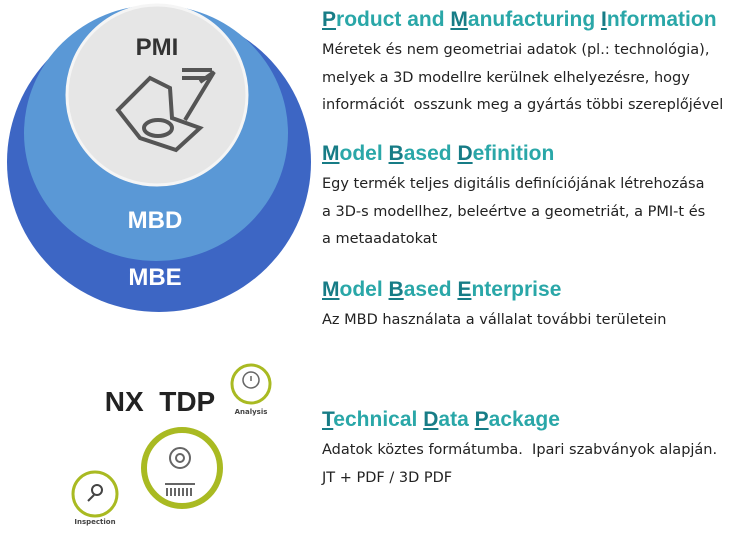 Image resolution: width=750 pixels, height=534 pixels. Describe the element at coordinates (95, 493) in the screenshot. I see `inspection-icon` at that location.